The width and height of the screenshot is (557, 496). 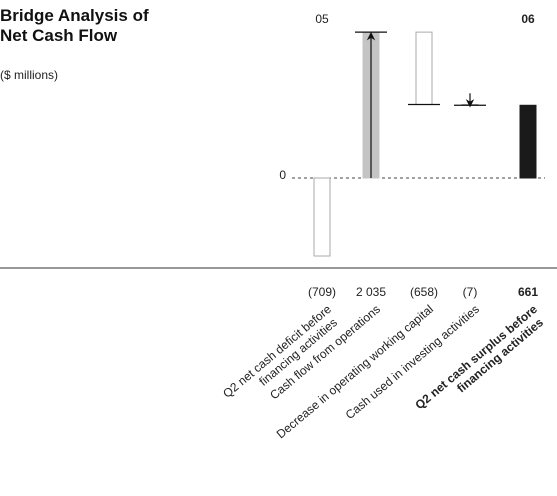 What do you see at coordinates (470, 292) in the screenshot?
I see `value-label: (7)` at bounding box center [470, 292].